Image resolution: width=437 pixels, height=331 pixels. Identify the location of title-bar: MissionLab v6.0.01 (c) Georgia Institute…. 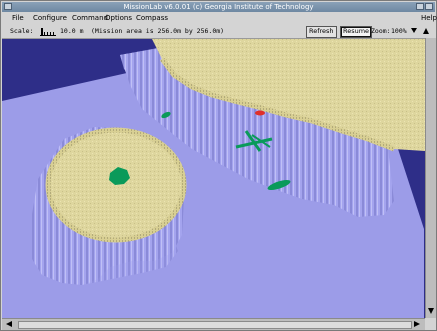
(218, 7).